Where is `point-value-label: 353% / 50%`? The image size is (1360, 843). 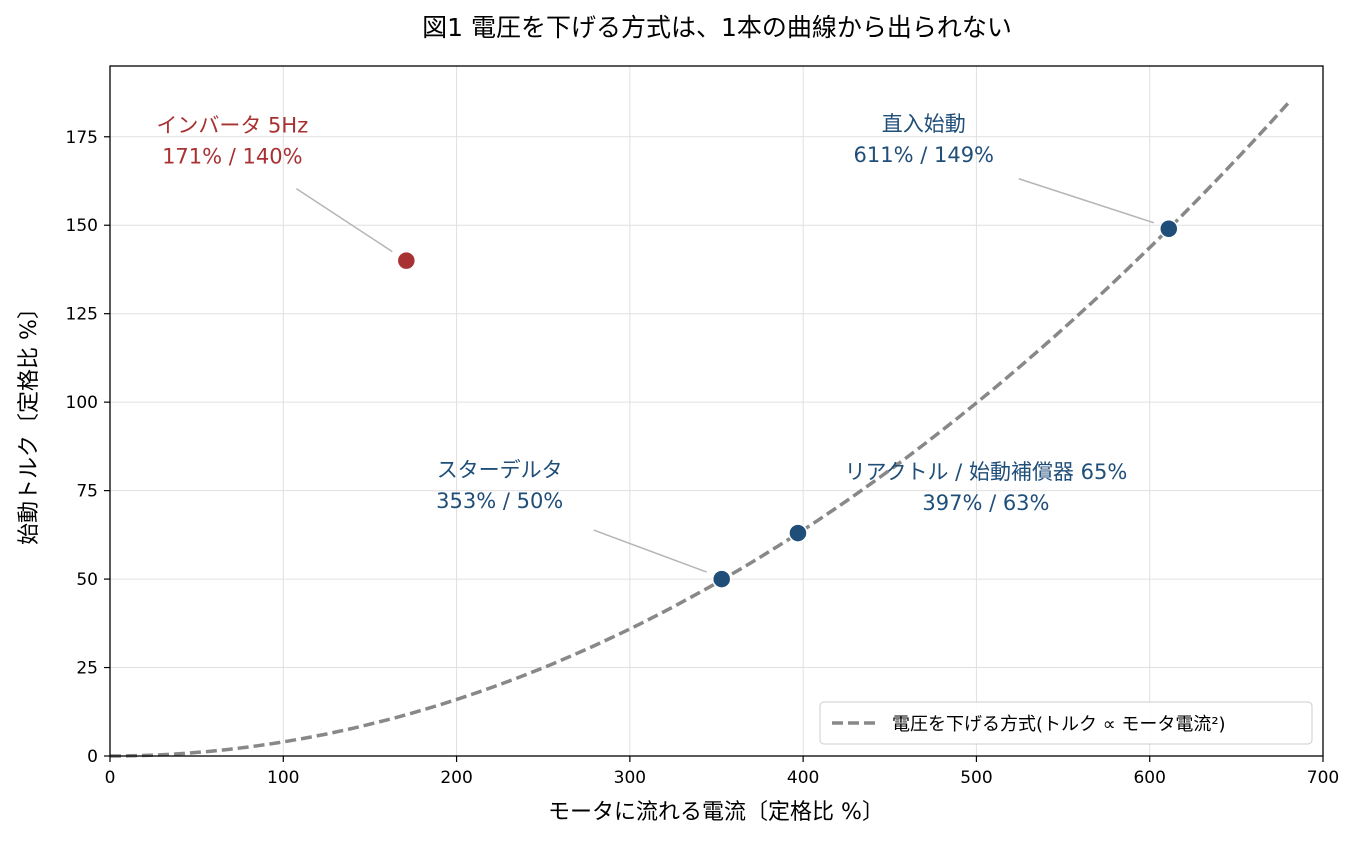 point-value-label: 353% / 50% is located at coordinates (499, 501).